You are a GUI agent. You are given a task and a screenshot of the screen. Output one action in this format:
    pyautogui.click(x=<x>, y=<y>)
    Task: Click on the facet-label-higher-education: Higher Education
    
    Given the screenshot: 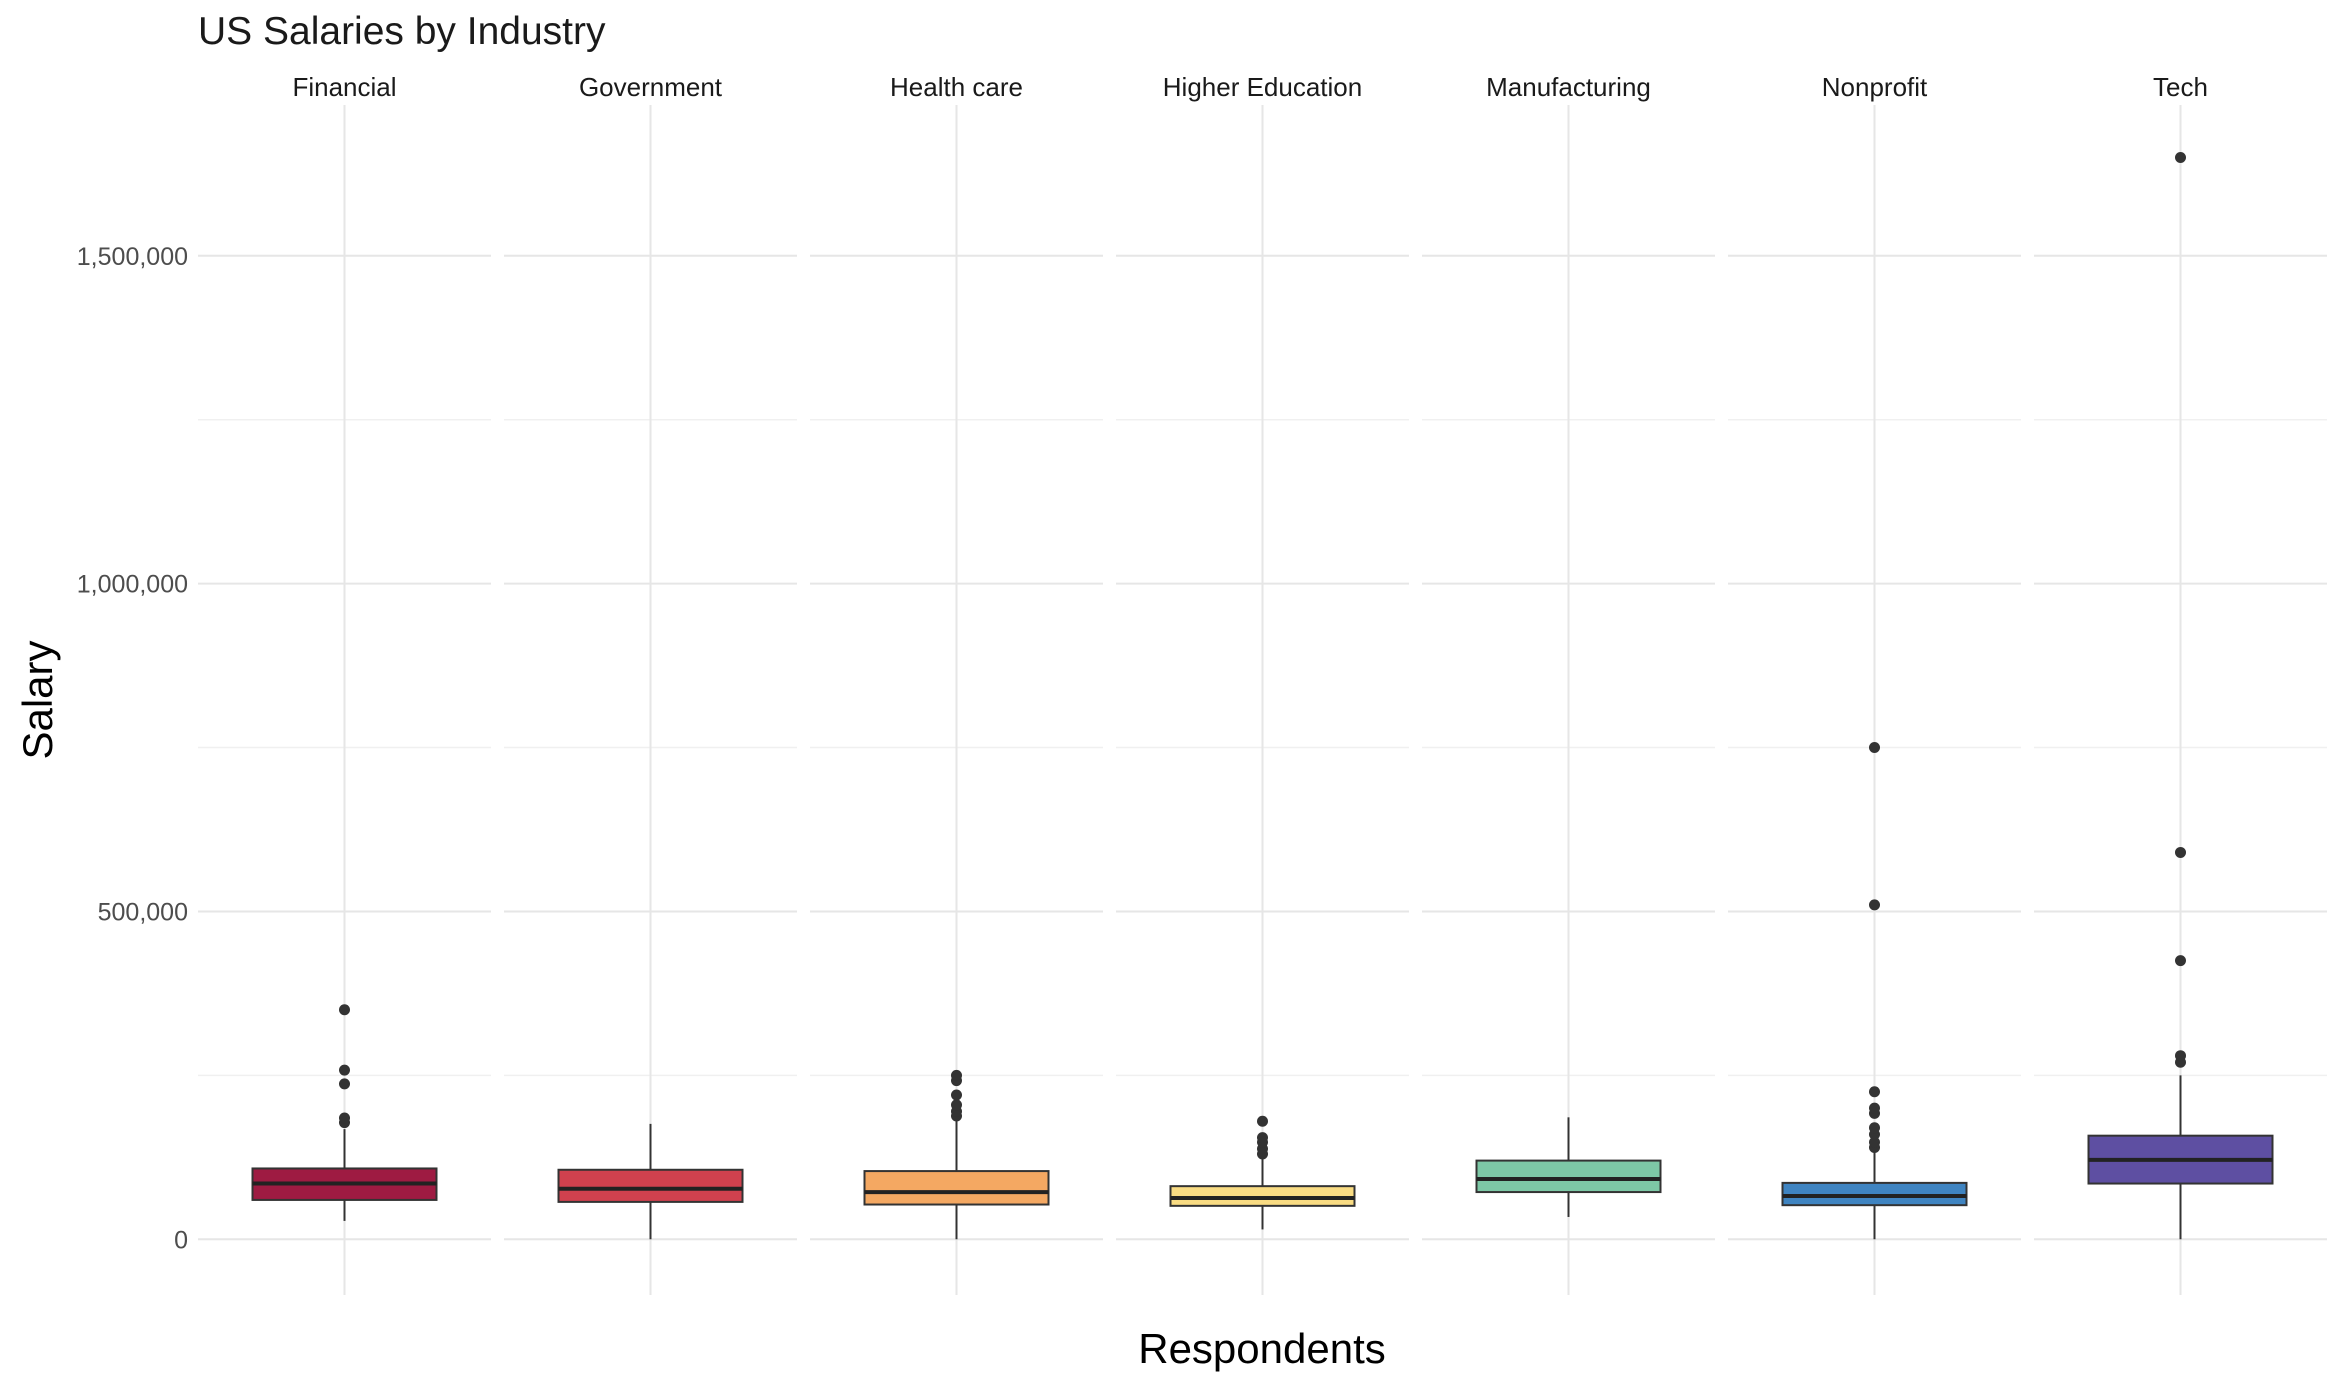 What is the action you would take?
    pyautogui.click(x=1262, y=87)
    